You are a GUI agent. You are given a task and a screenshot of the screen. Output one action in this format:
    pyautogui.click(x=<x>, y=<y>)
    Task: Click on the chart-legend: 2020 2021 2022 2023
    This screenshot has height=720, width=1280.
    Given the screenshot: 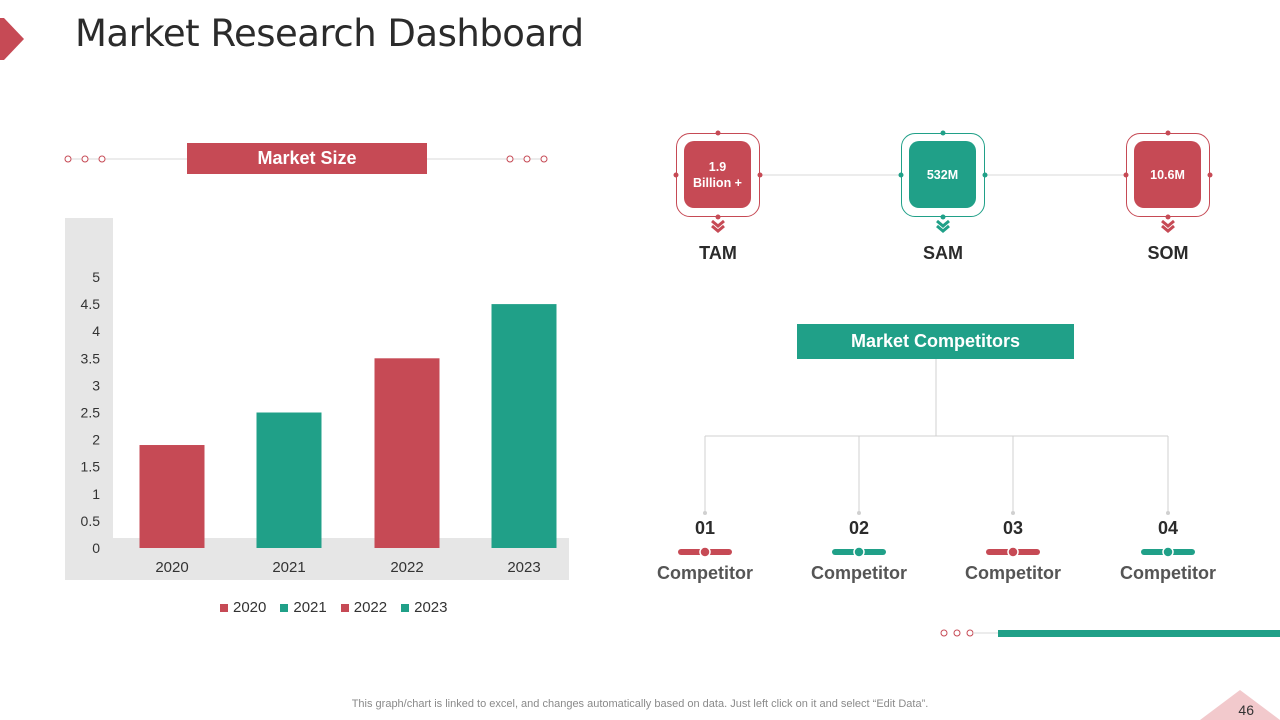 What is the action you would take?
    pyautogui.click(x=334, y=607)
    